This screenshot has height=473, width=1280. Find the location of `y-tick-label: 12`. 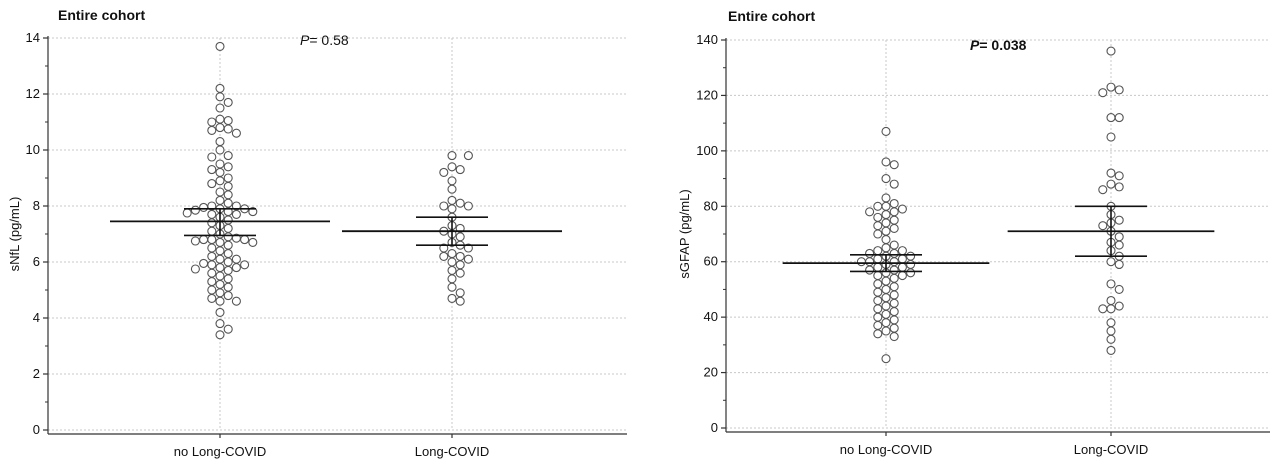

y-tick-label: 12 is located at coordinates (33, 93).